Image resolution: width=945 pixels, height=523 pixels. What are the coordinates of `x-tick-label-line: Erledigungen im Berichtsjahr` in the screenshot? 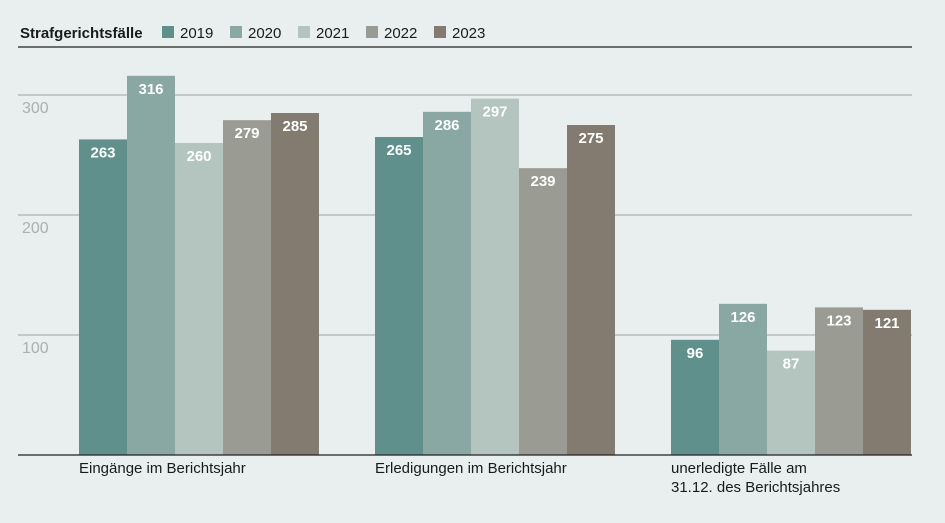 It's located at (471, 468).